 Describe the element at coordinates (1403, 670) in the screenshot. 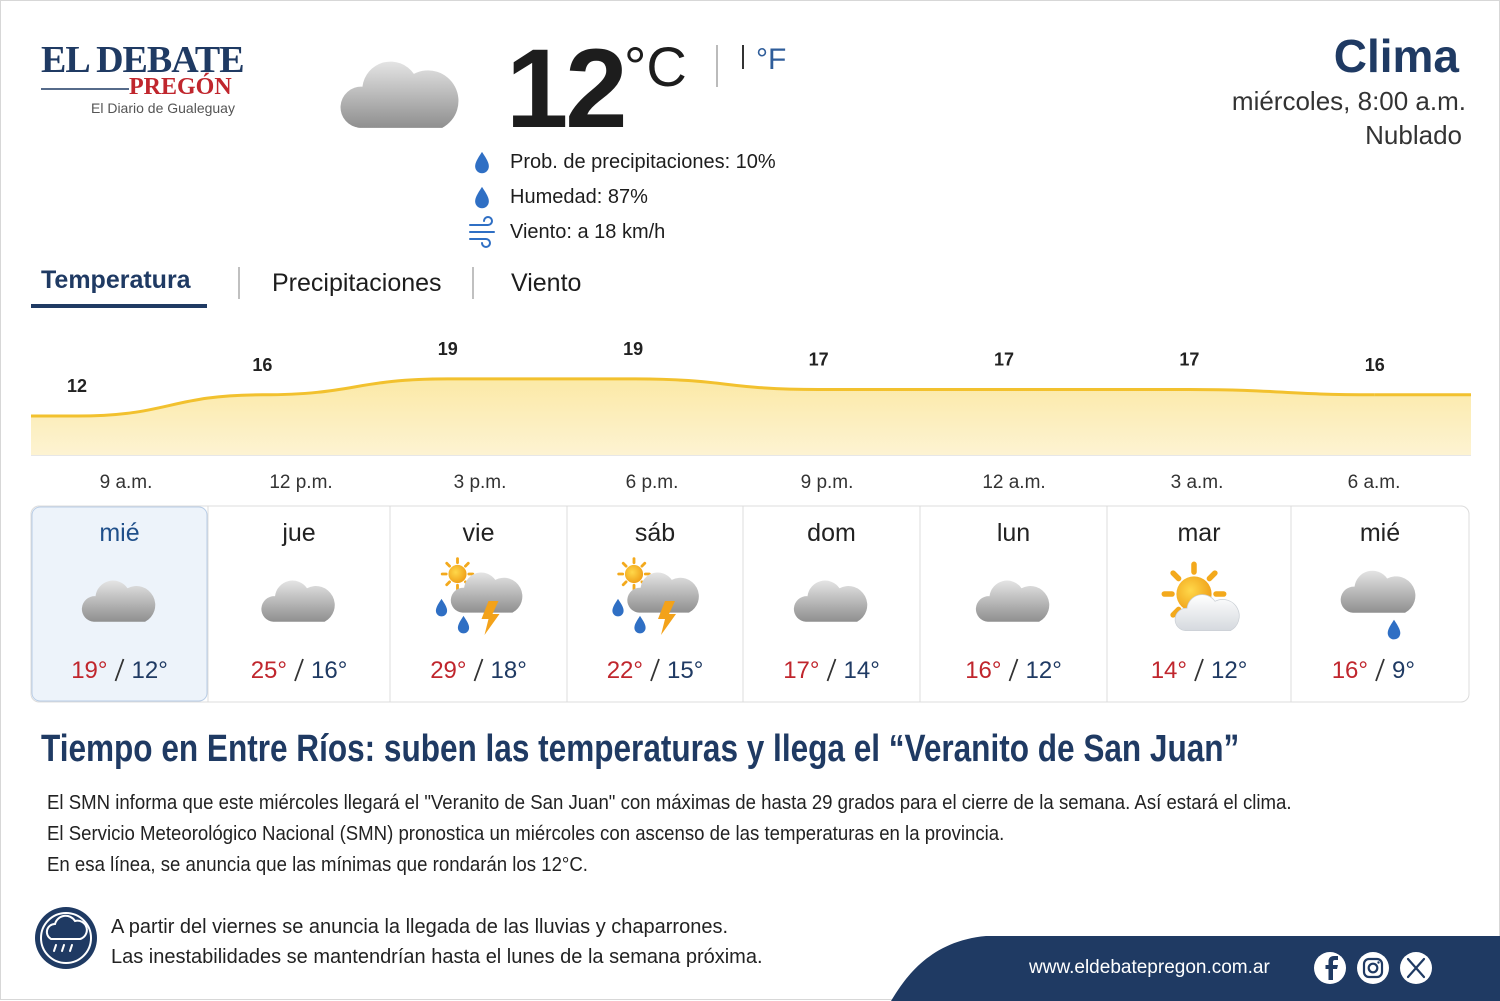

I see `low-temp: 9°` at that location.